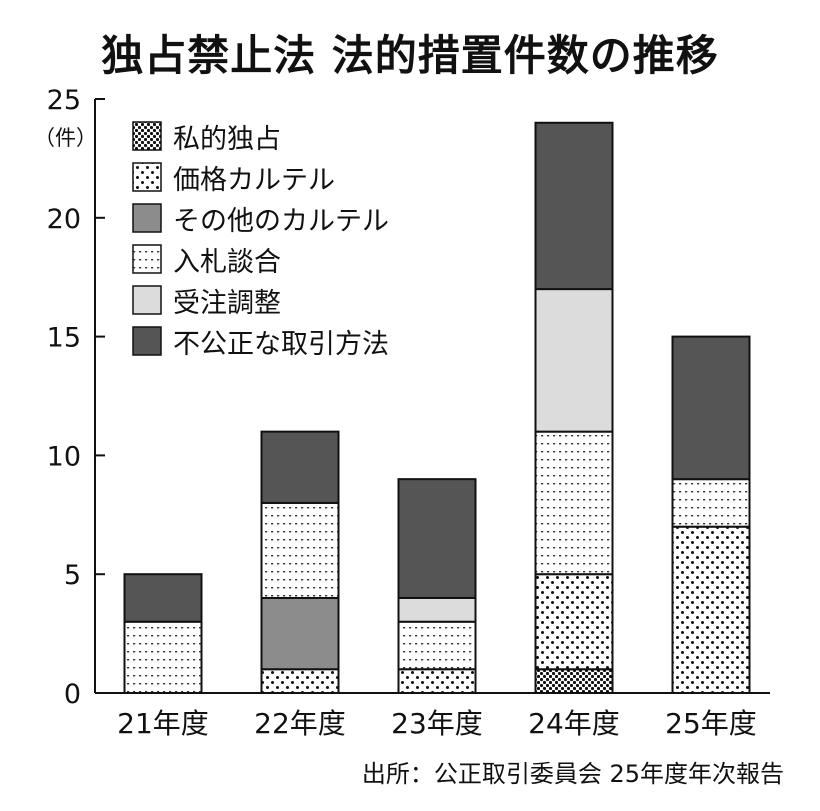 The image size is (820, 811). Describe the element at coordinates (64, 100) in the screenshot. I see `y-tick-label-25: 25` at that location.